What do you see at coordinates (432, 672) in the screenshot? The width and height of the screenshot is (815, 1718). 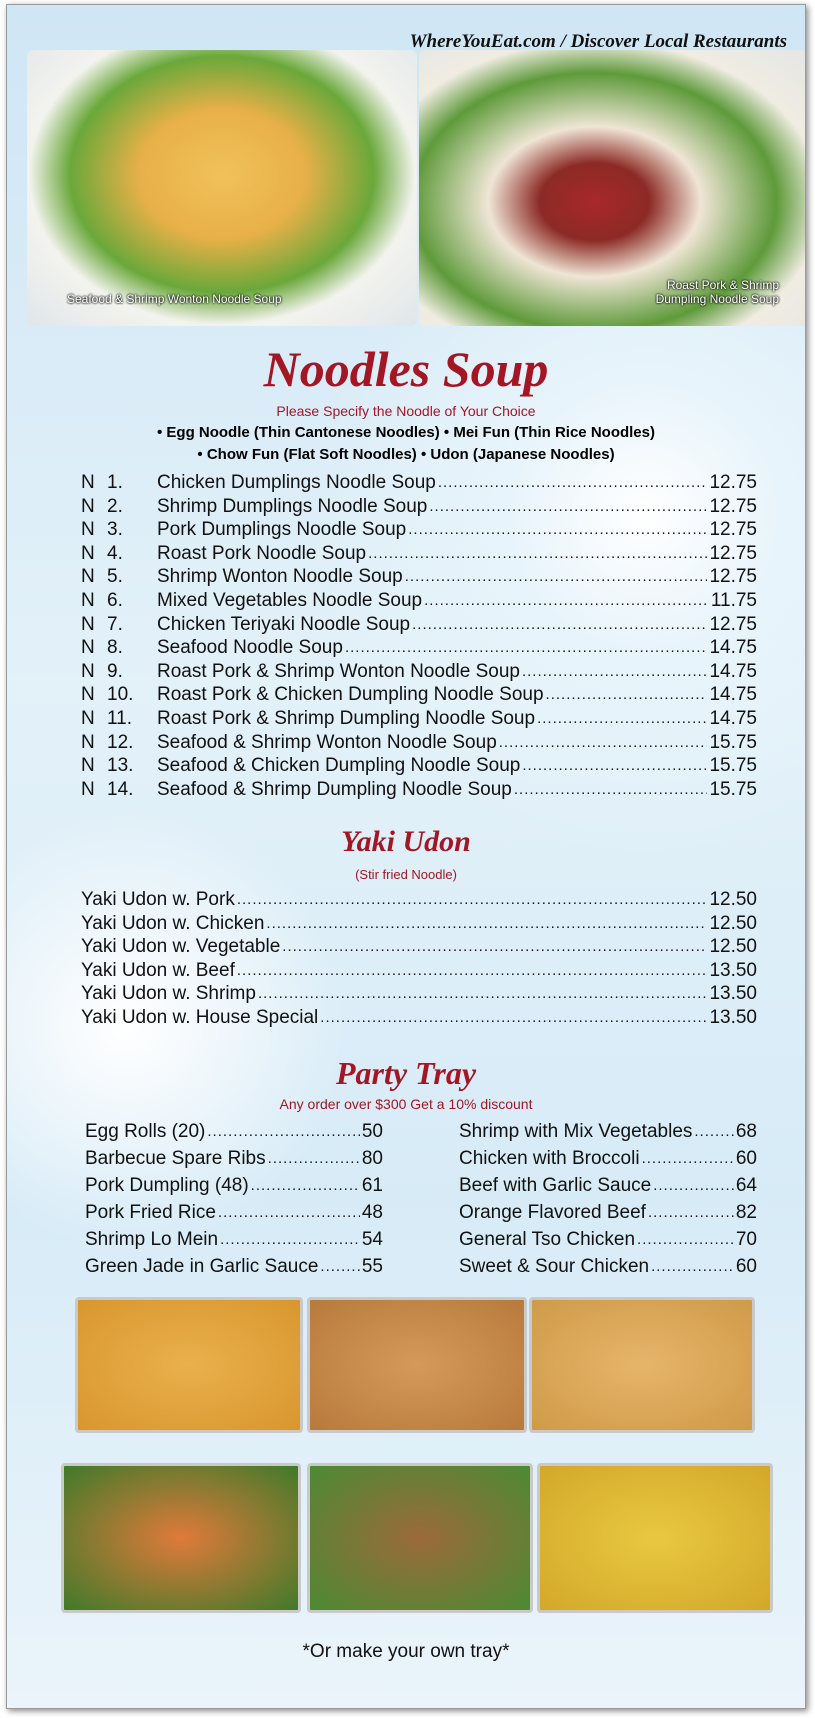 I see `item-name: Roast Pork & Shrimp Wonton Noodle Soup` at bounding box center [432, 672].